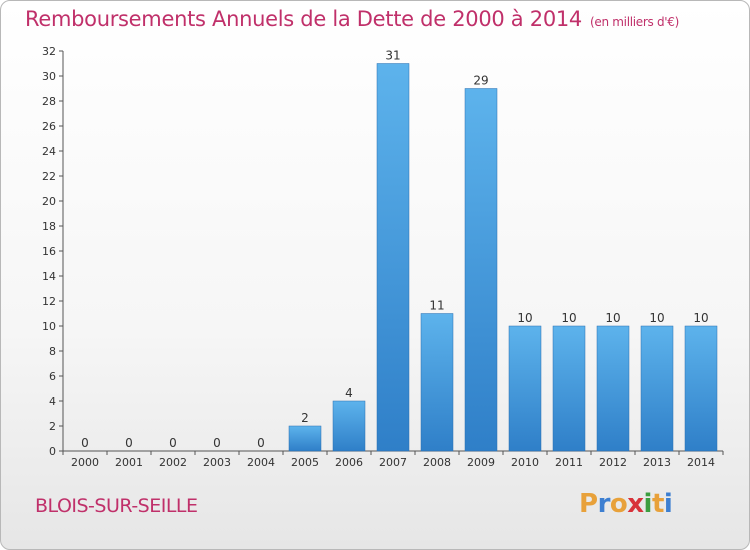 Image resolution: width=750 pixels, height=550 pixels. I want to click on x-tick-label: 2005, so click(305, 462).